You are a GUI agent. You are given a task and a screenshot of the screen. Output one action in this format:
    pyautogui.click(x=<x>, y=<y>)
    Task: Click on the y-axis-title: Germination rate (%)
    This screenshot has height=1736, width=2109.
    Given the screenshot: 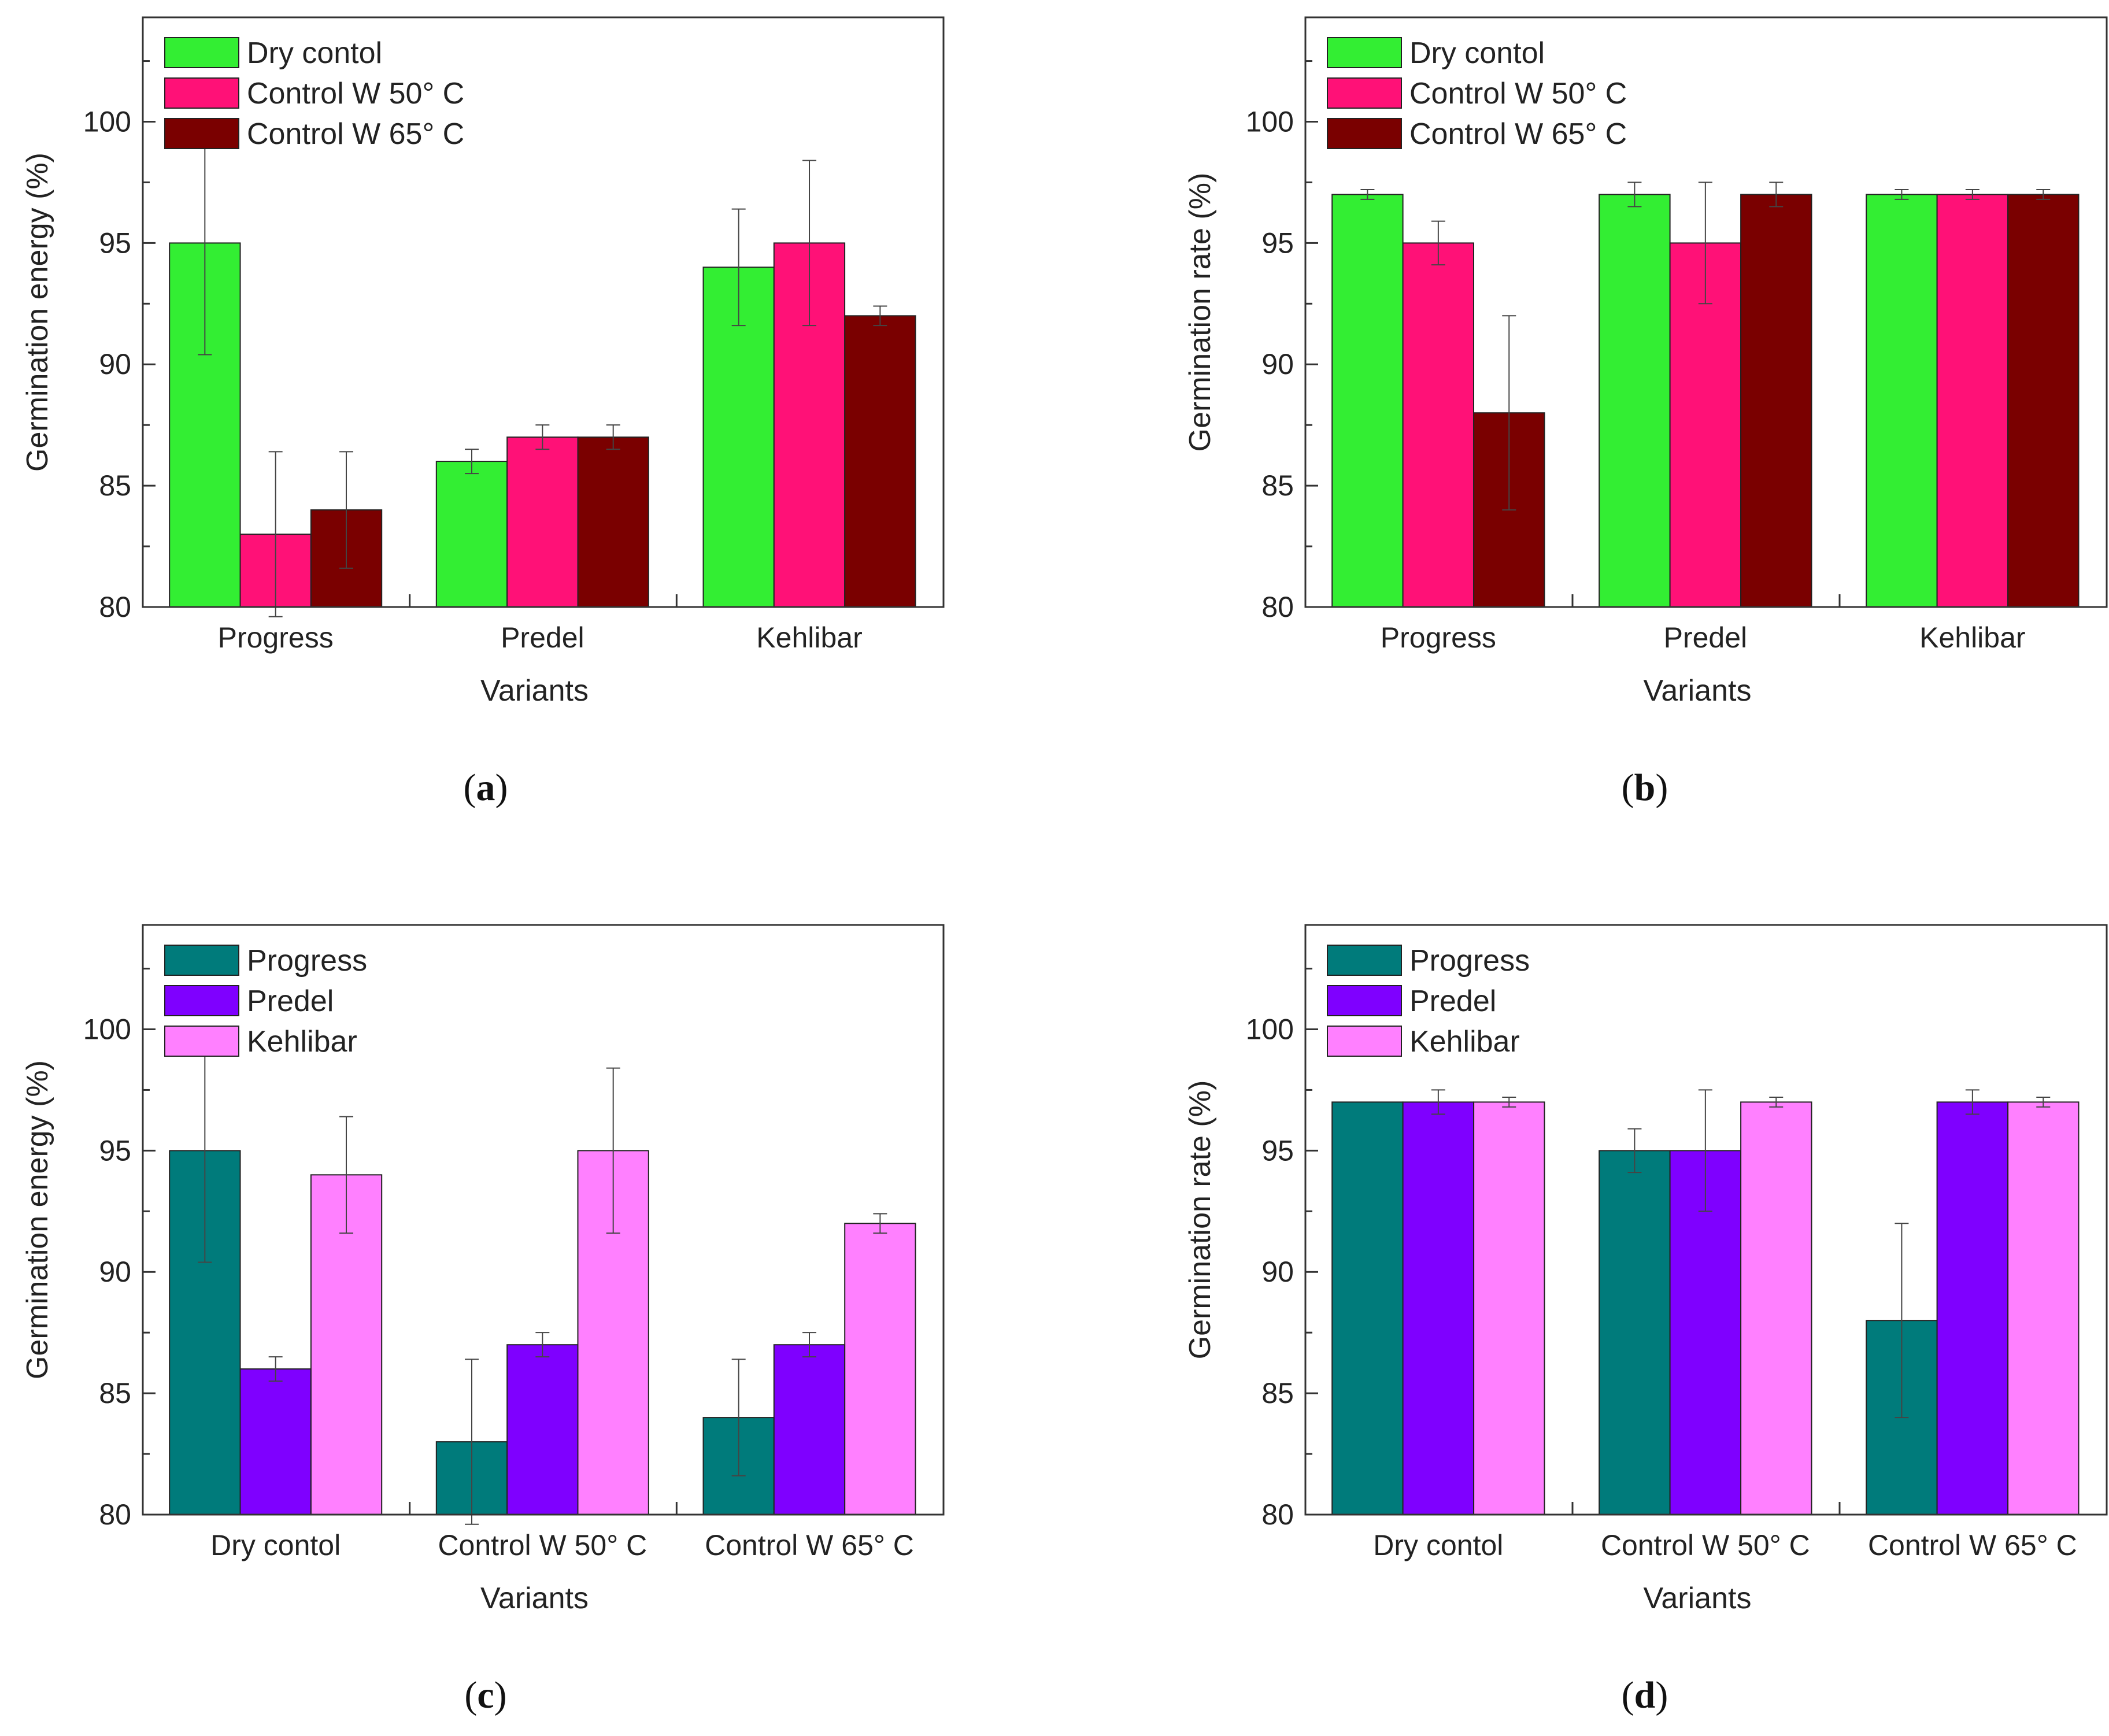 What is the action you would take?
    pyautogui.click(x=1200, y=1220)
    